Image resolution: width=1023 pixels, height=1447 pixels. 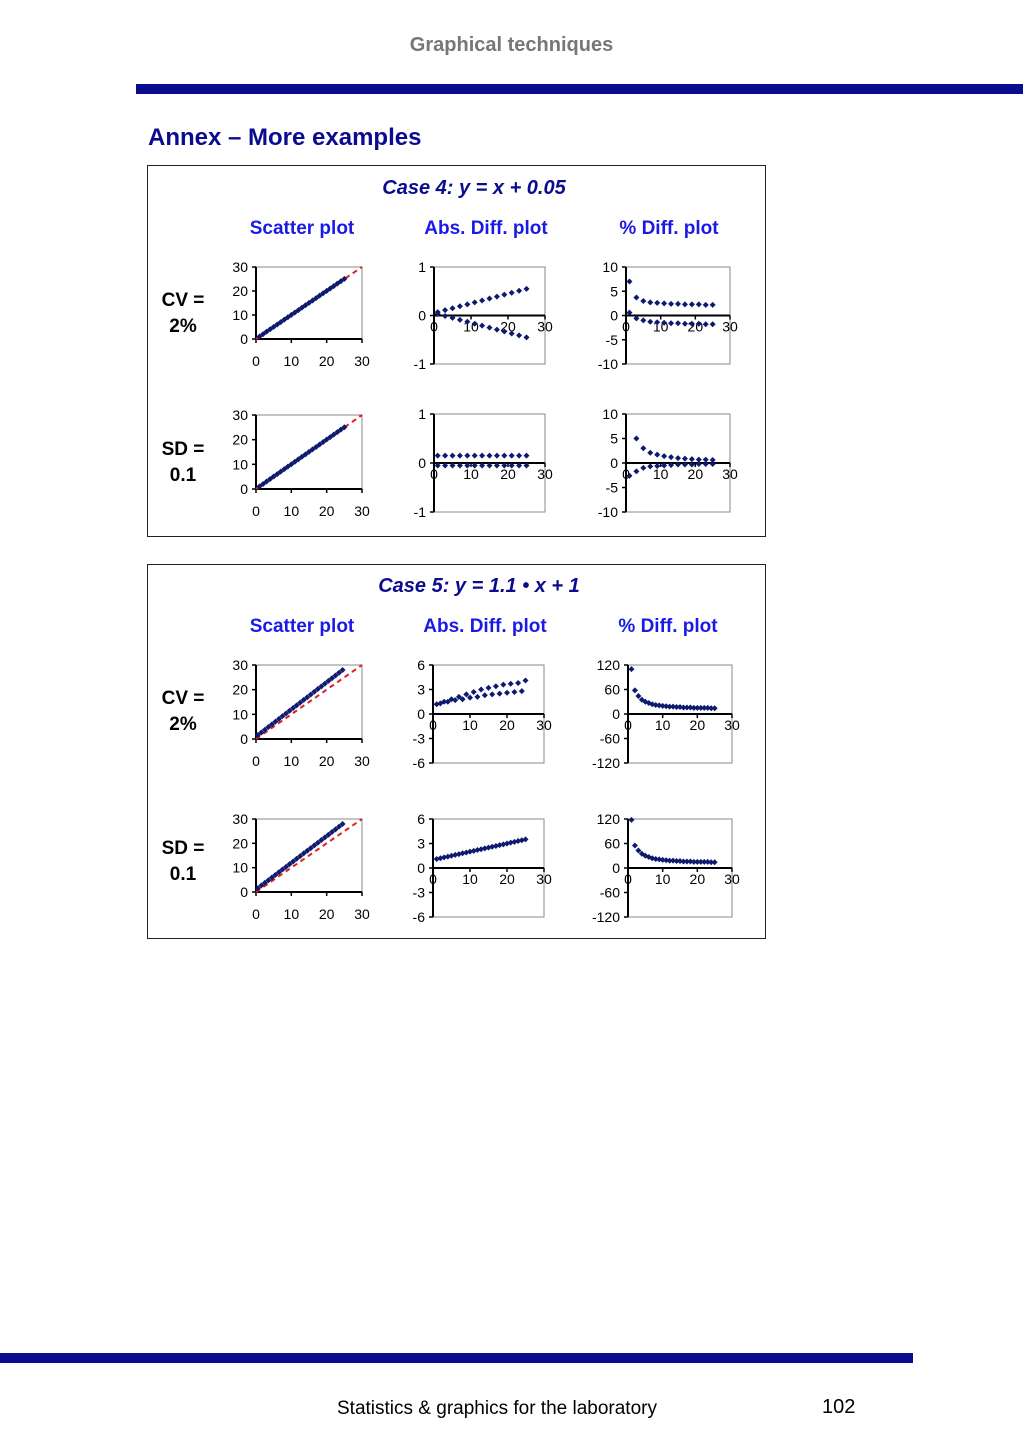 What do you see at coordinates (183, 449) in the screenshot?
I see `row-label-line1: SD =` at bounding box center [183, 449].